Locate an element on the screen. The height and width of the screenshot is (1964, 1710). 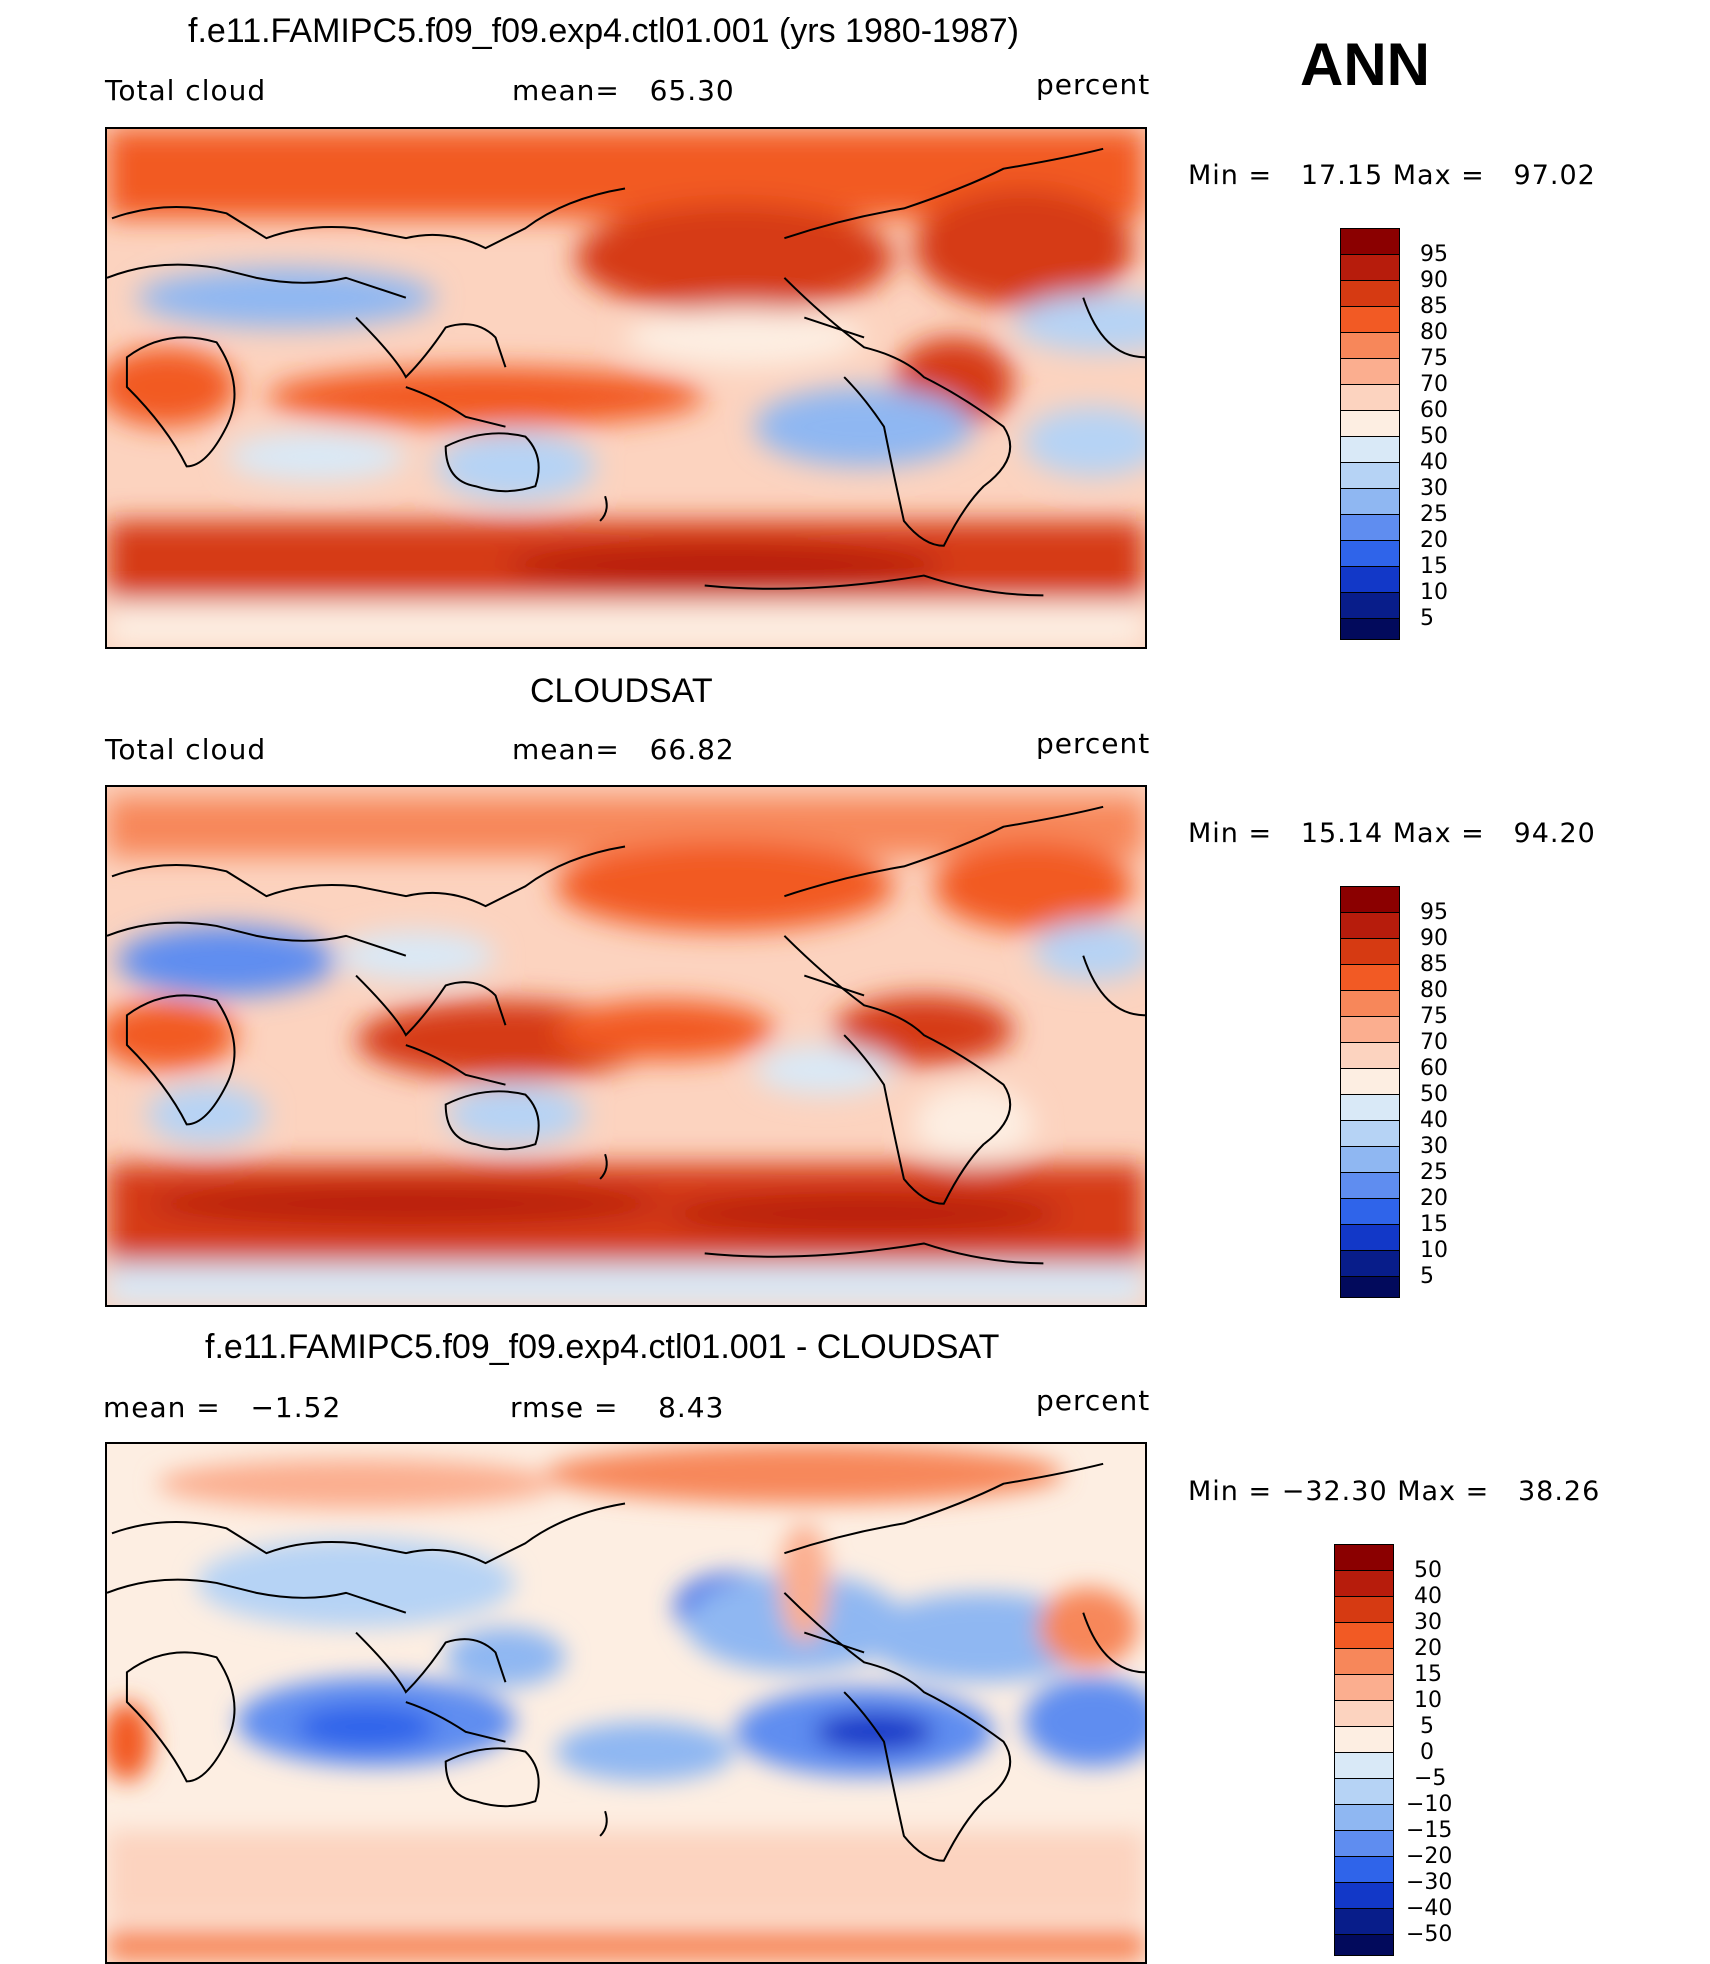
cbar1-tick-label: 60 is located at coordinates (1434, 410).